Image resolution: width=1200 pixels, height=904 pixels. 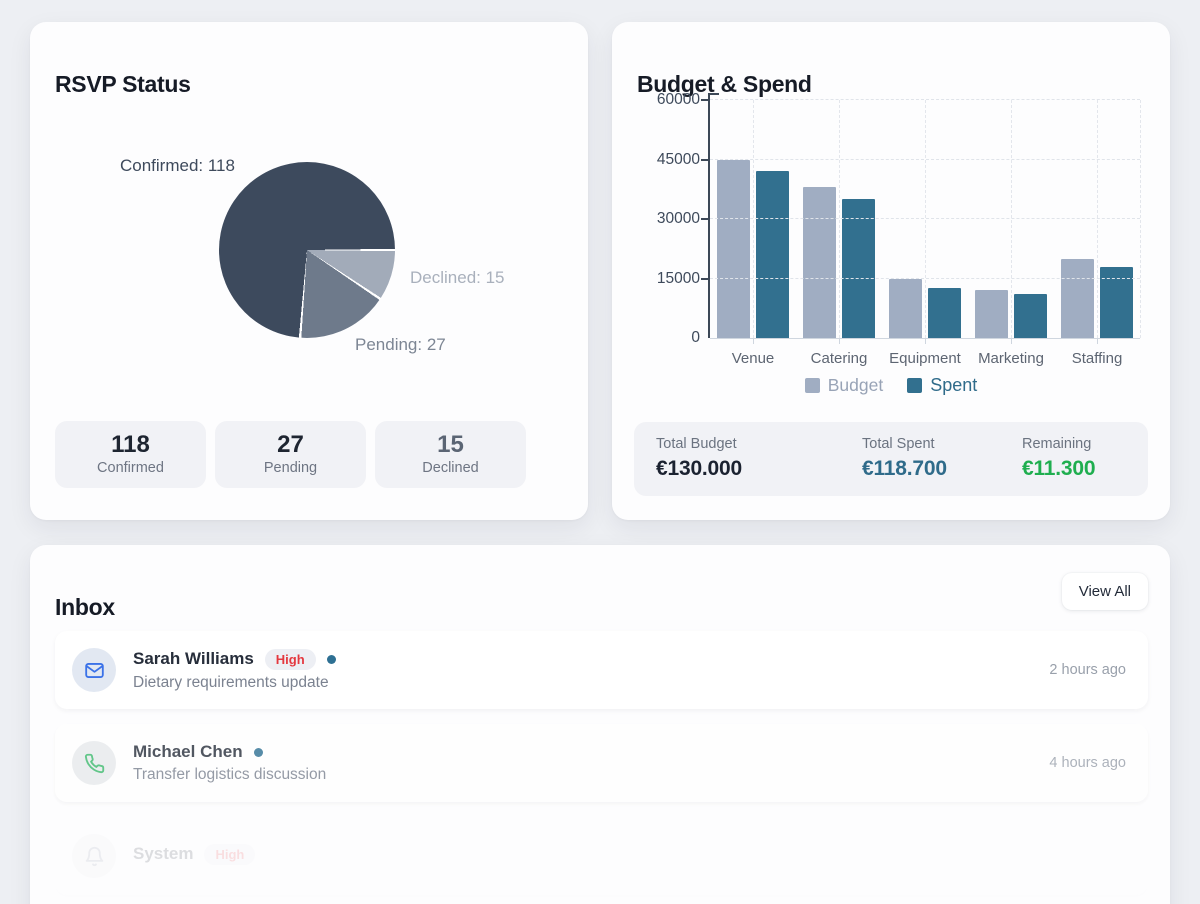 What do you see at coordinates (925, 358) in the screenshot?
I see `category-label: Equipment` at bounding box center [925, 358].